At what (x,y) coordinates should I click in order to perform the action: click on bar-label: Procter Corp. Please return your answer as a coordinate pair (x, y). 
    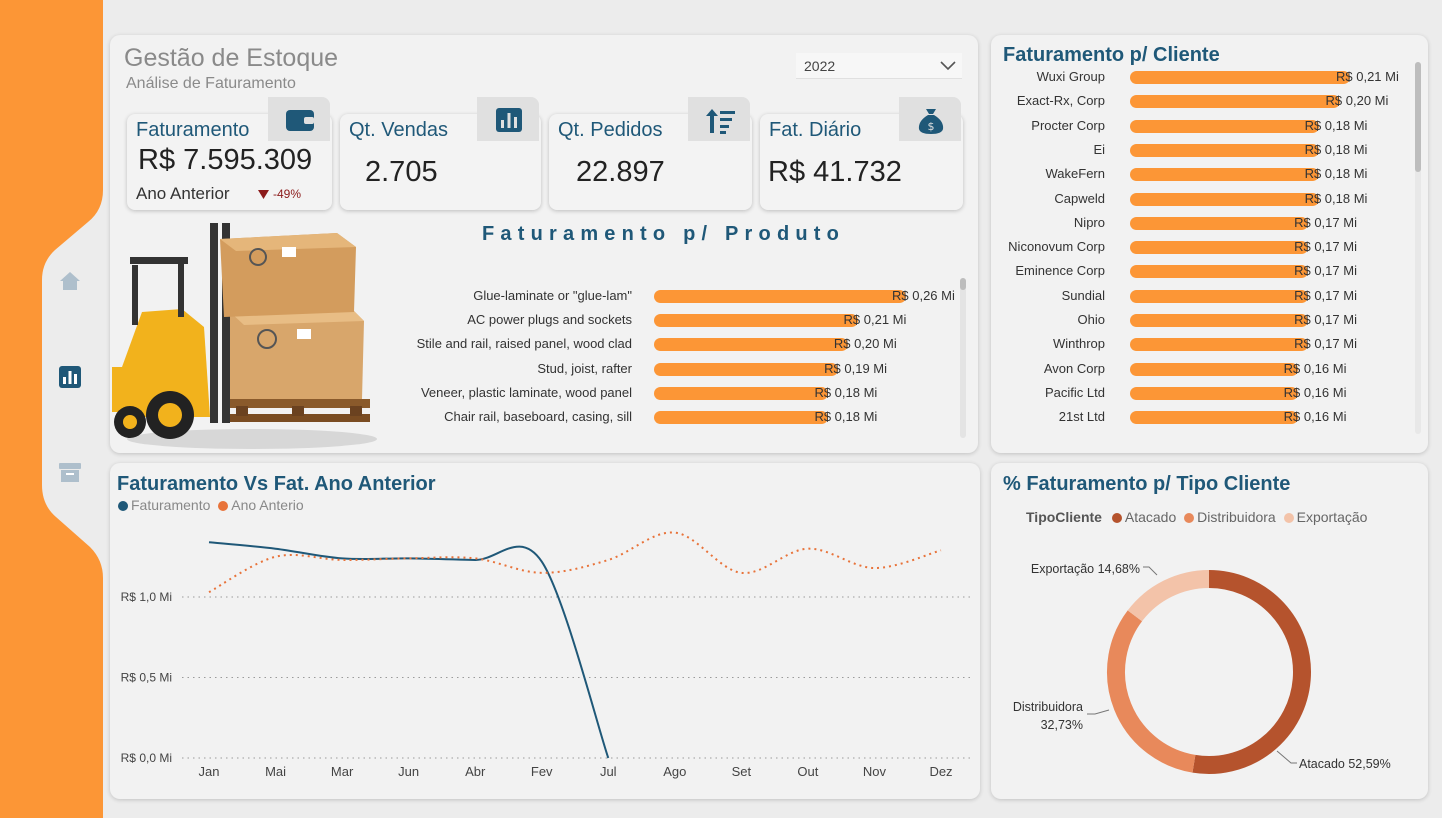
    Looking at the image, I should click on (1068, 125).